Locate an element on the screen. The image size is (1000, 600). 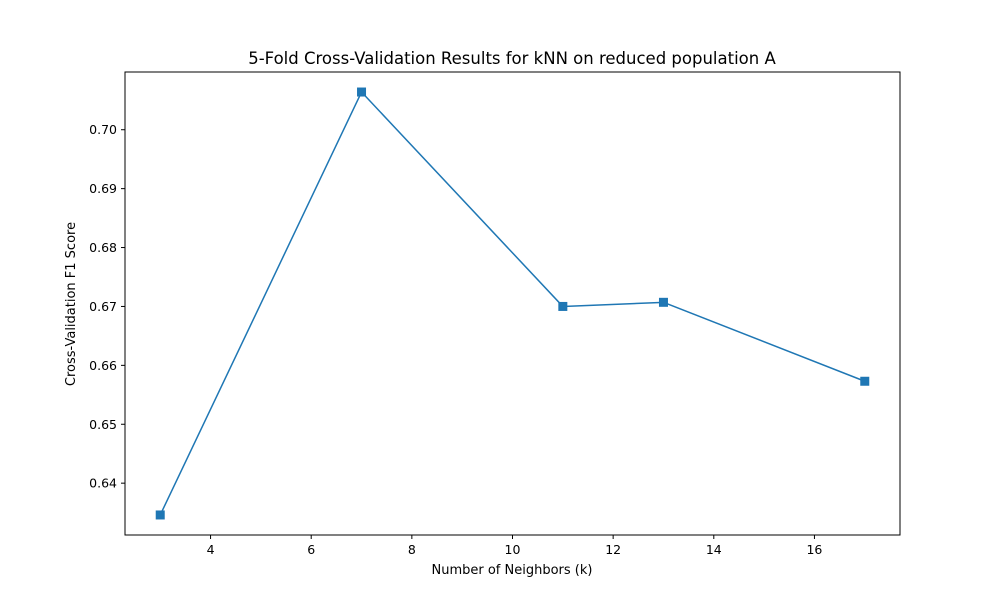
x-tick-label: 14 is located at coordinates (714, 549).